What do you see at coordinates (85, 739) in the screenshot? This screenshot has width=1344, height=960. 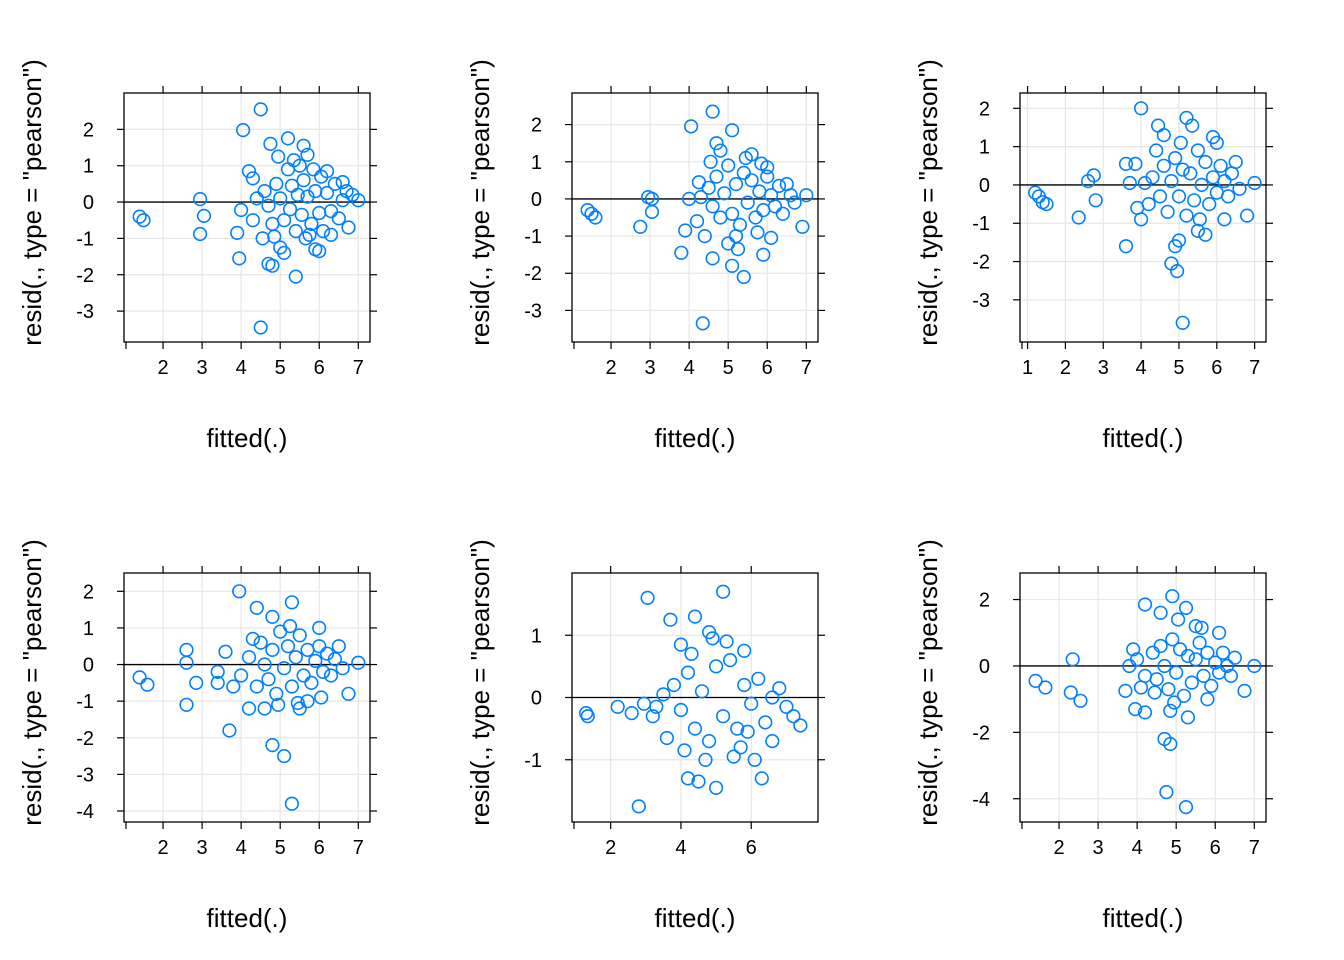 I see `y-tick-label: -2` at bounding box center [85, 739].